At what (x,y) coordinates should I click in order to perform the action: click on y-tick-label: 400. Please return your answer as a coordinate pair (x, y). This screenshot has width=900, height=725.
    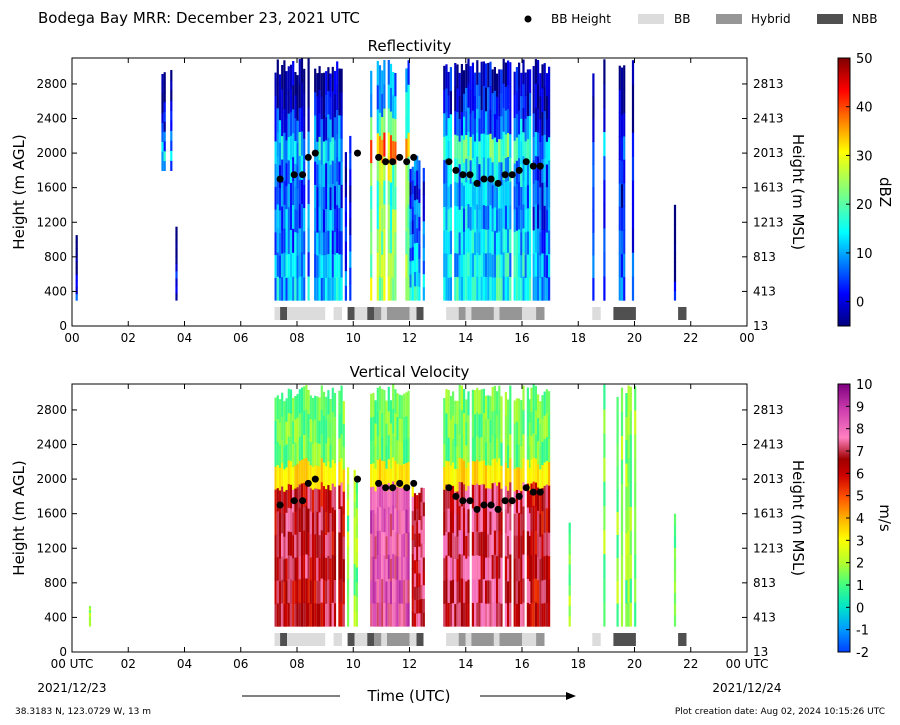
    Looking at the image, I should click on (55, 291).